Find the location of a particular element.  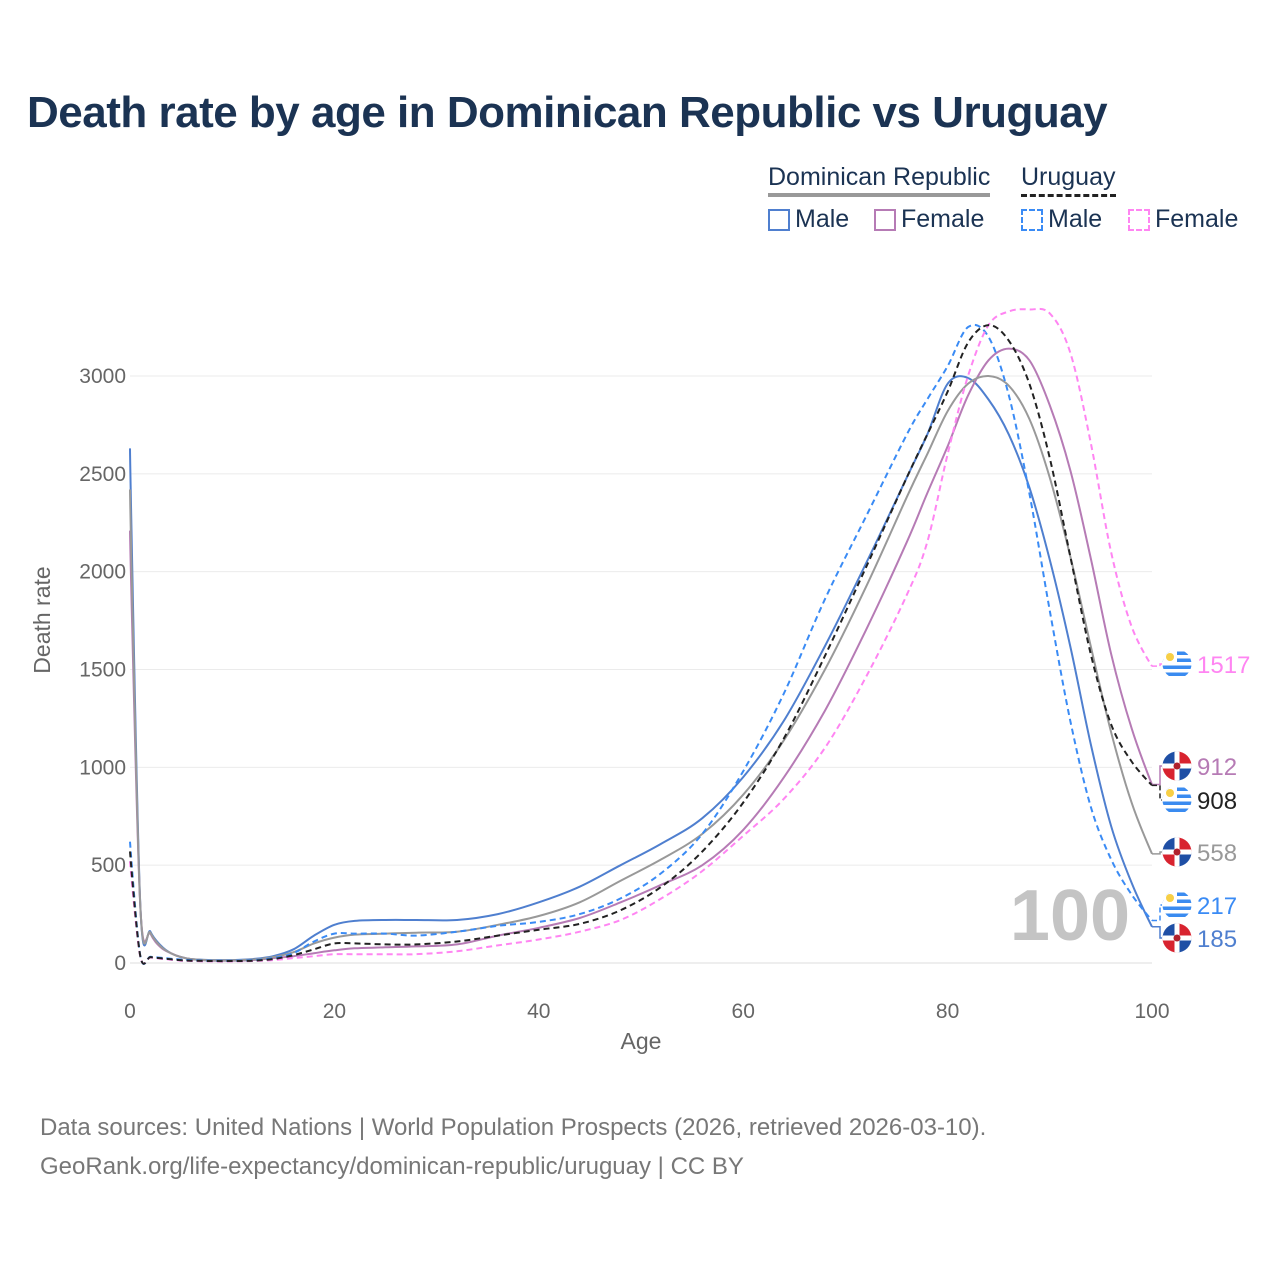

y-tick-label: 0 is located at coordinates (120, 963).